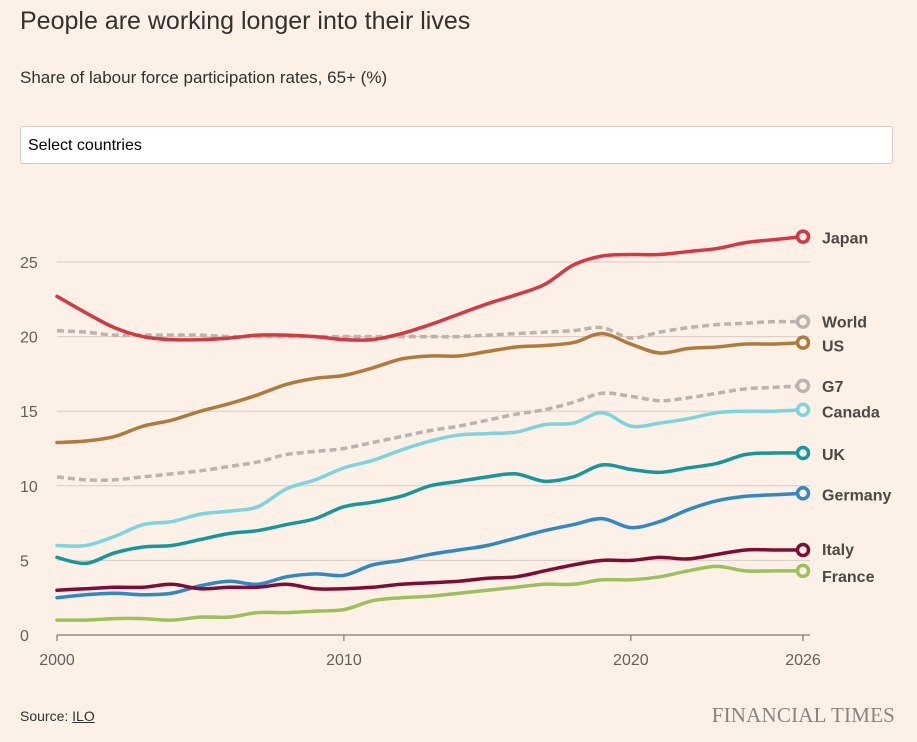 The image size is (917, 742). I want to click on source-note: Source: ILO, so click(57, 716).